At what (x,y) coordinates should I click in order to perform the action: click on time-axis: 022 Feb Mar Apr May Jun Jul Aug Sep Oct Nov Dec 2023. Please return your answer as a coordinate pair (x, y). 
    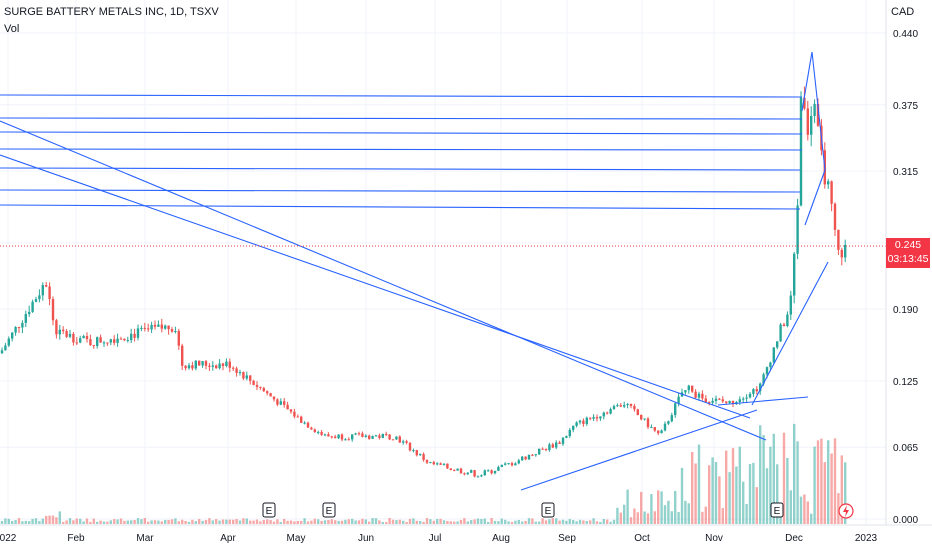
    Looking at the image, I should click on (439, 538).